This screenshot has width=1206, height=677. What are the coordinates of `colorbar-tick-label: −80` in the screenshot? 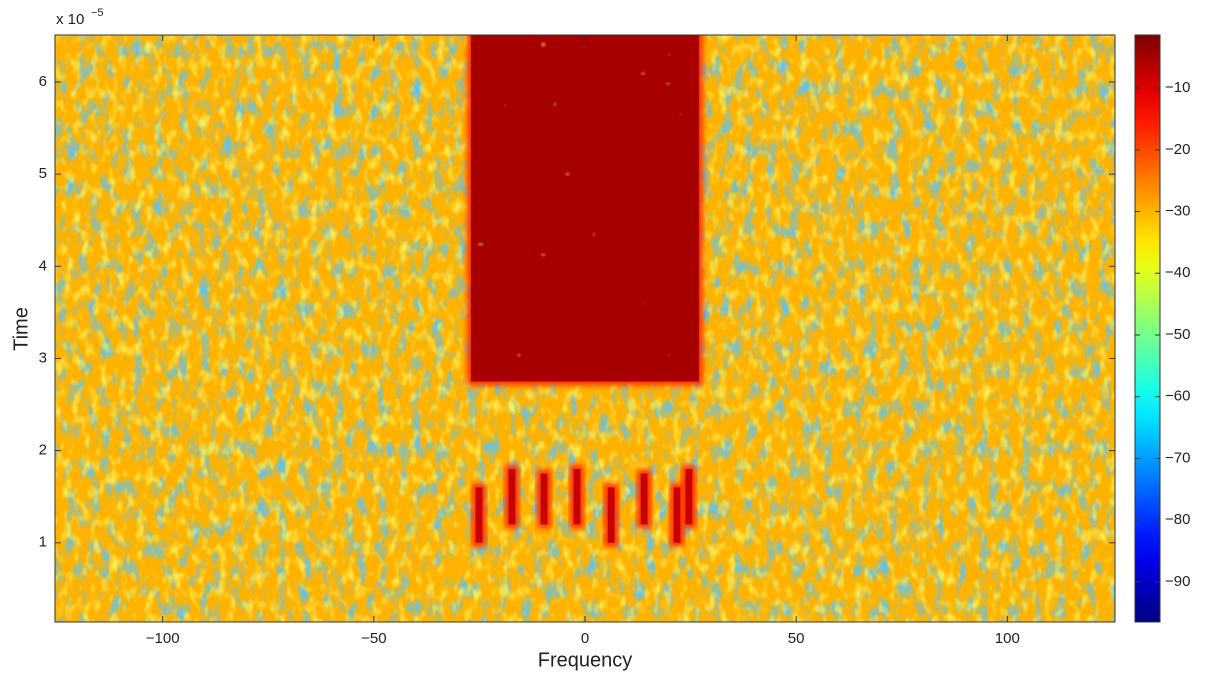 It's located at (1177, 519).